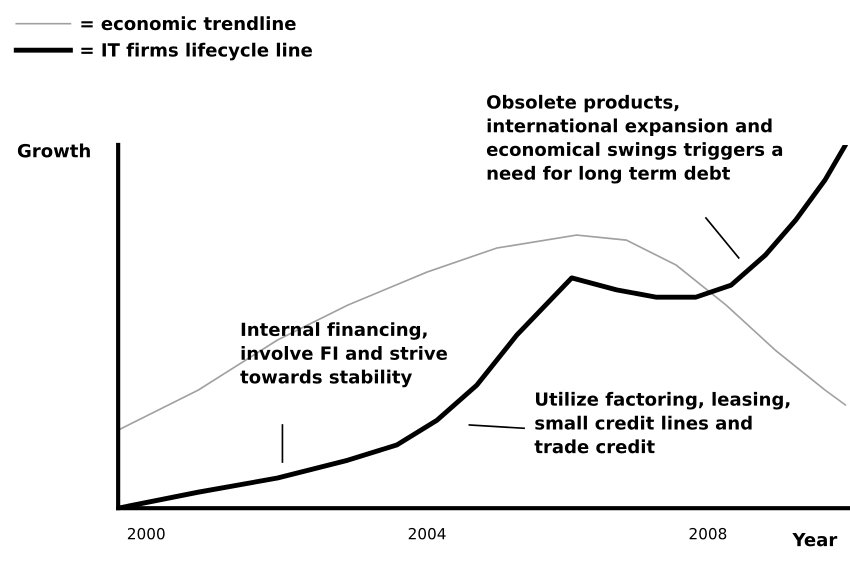  I want to click on annotation: Utilize factoring, leasing, small credit lines and trade credit, so click(662, 423).